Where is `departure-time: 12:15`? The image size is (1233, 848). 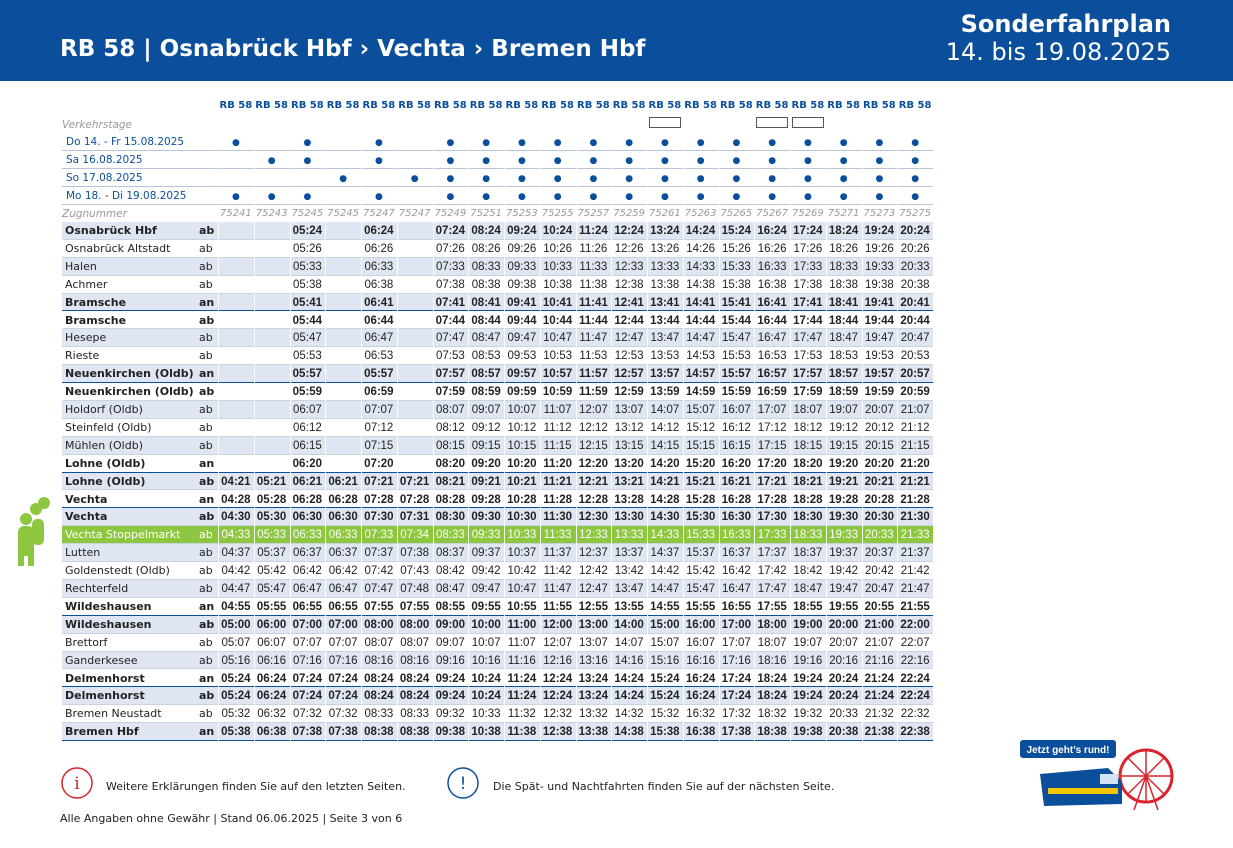 departure-time: 12:15 is located at coordinates (593, 445).